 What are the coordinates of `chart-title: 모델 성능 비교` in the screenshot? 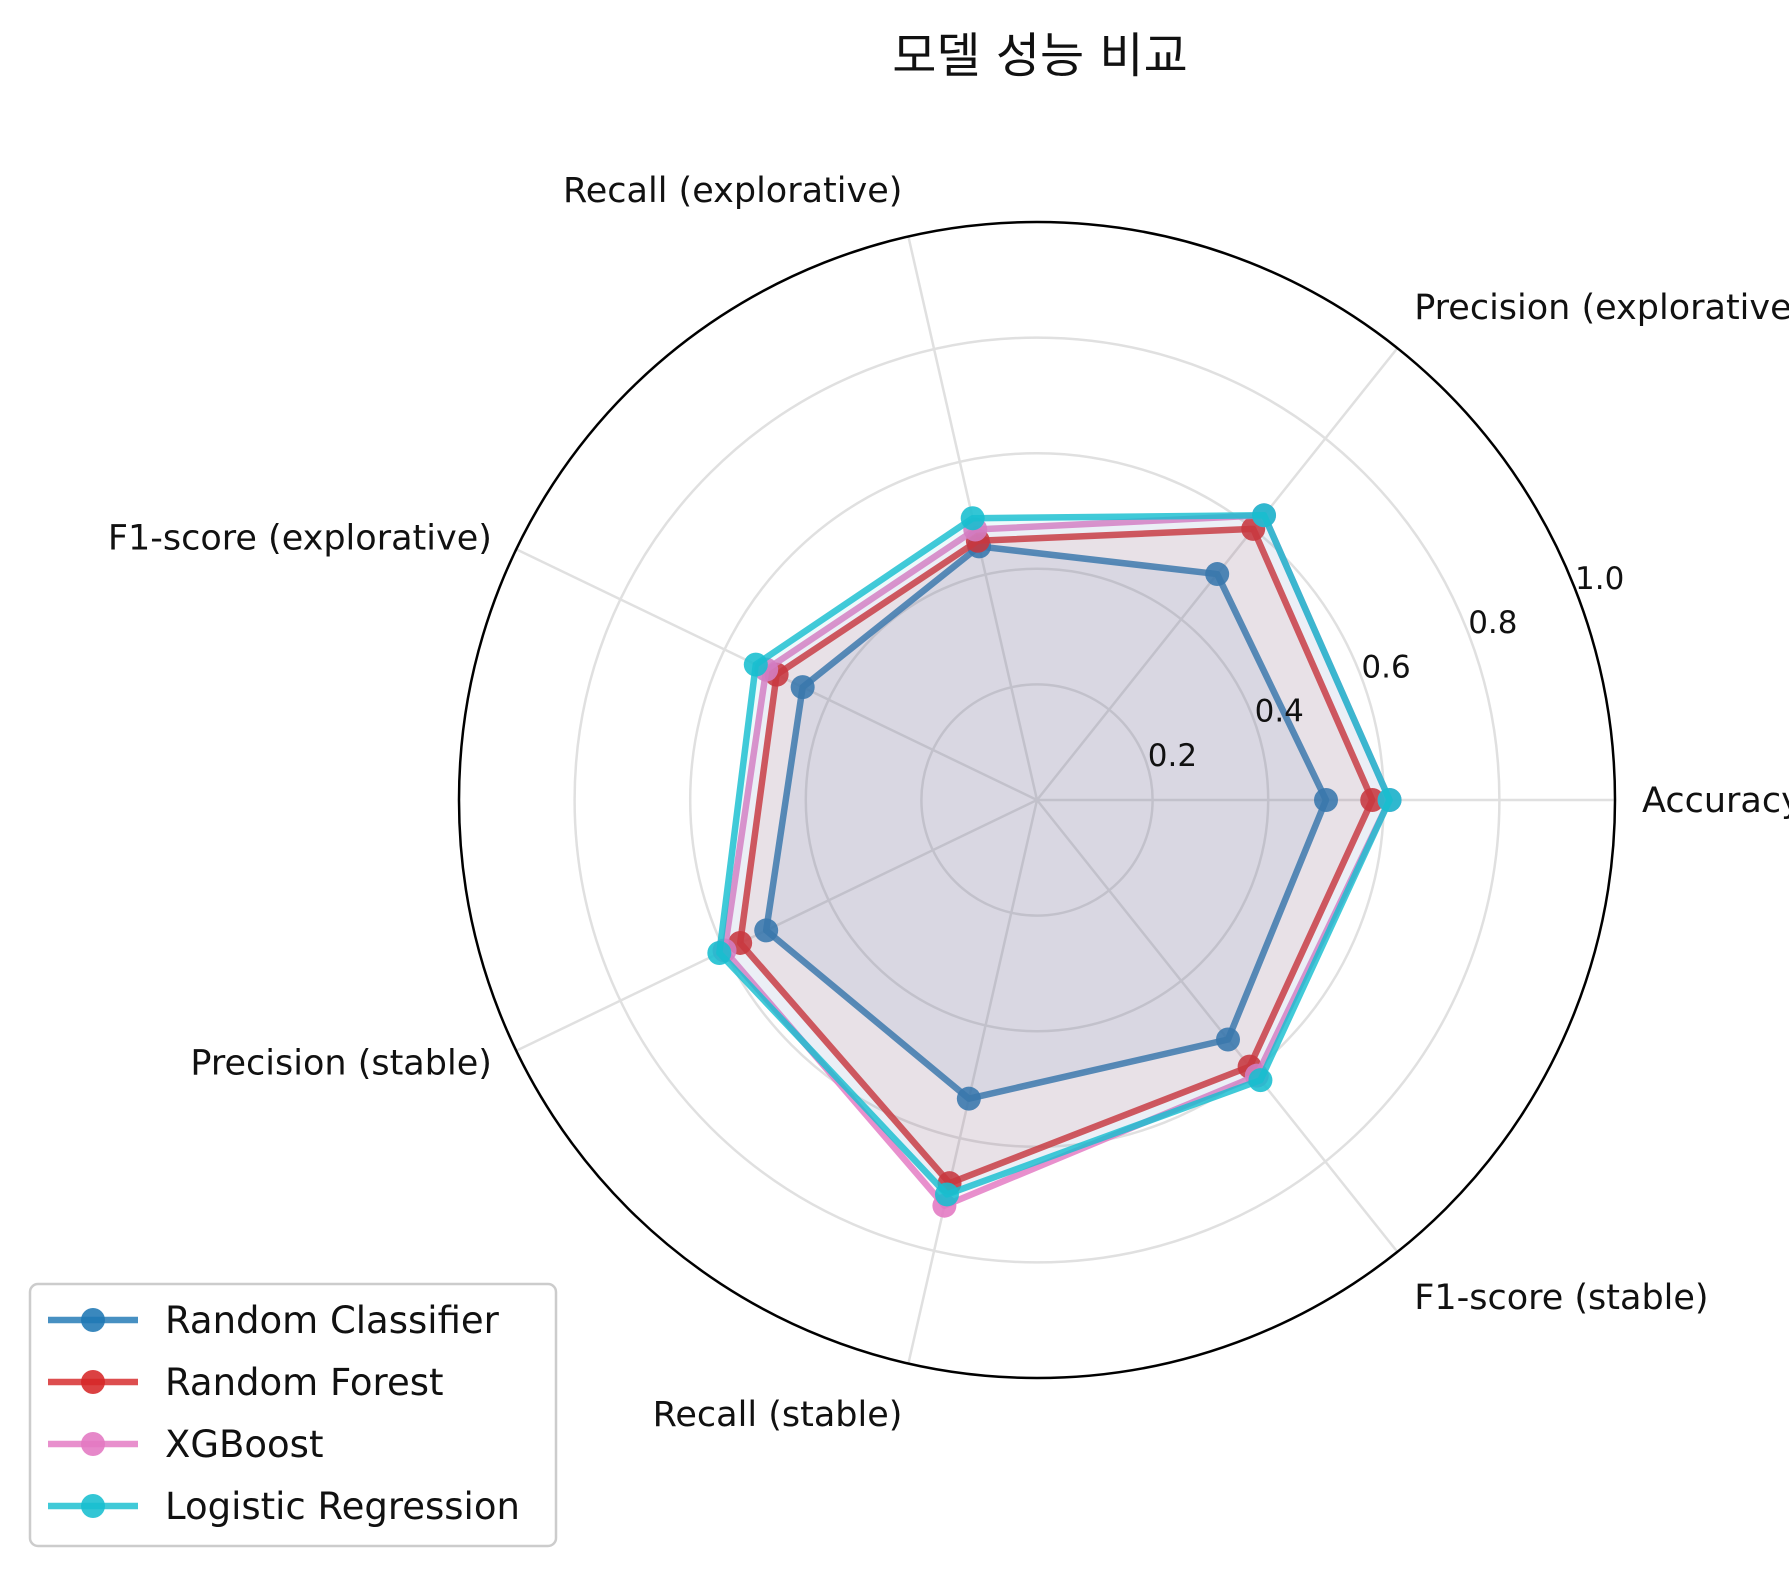 It's located at (1039, 56).